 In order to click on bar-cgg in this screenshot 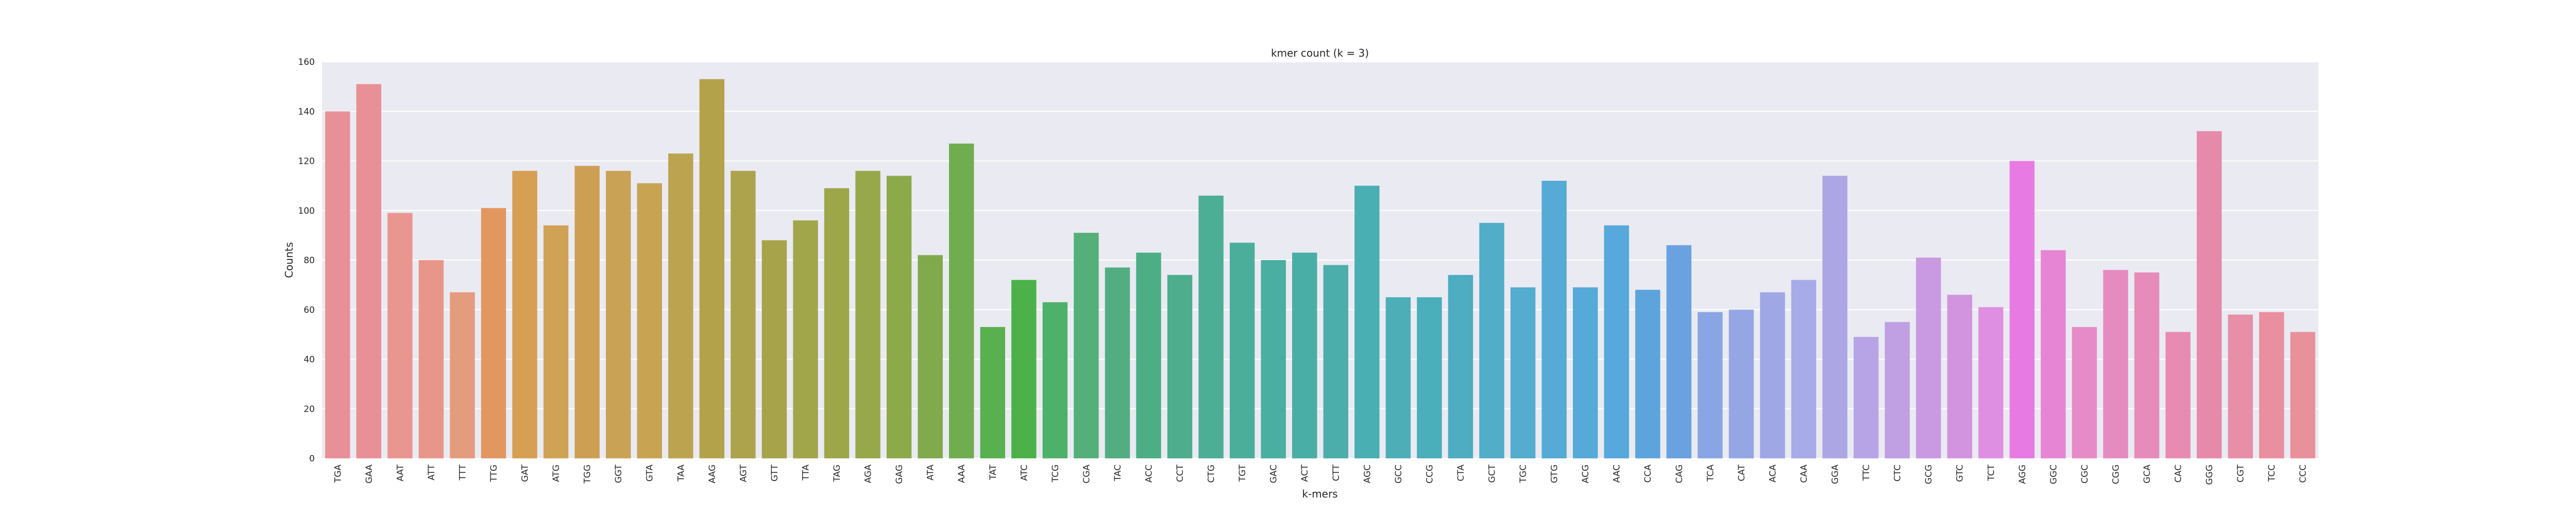, I will do `click(2115, 364)`.